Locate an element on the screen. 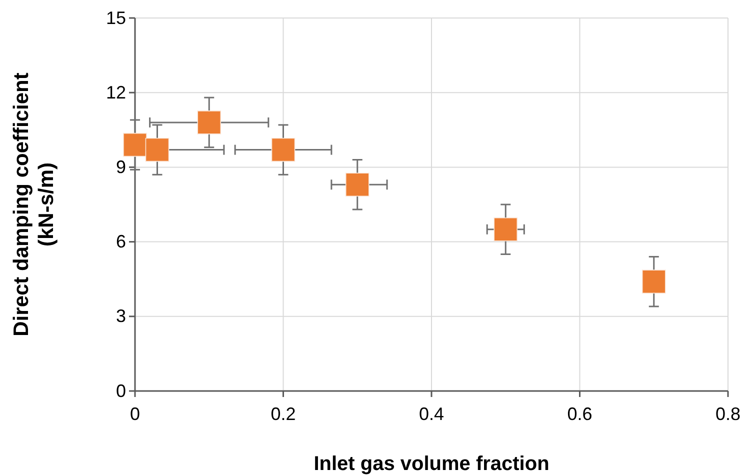 Image resolution: width=747 pixels, height=475 pixels. x-axis-title: Inlet gas volume fraction is located at coordinates (432, 464).